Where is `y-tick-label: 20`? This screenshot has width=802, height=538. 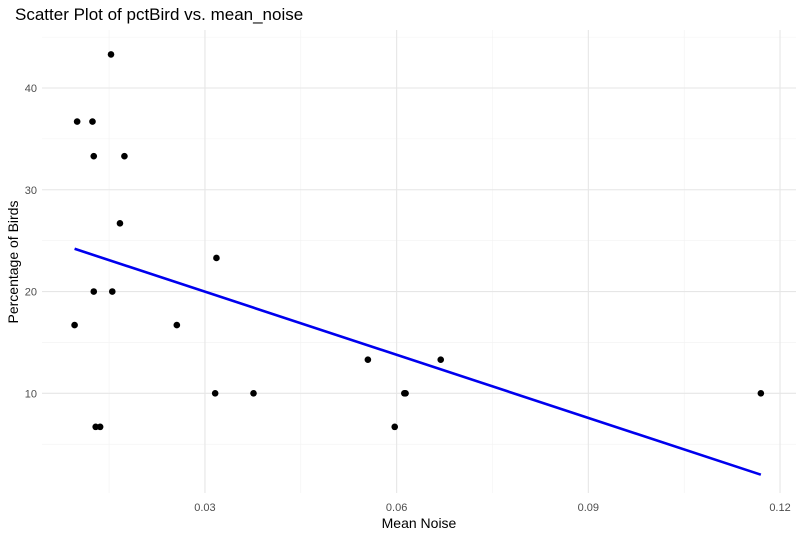
y-tick-label: 20 is located at coordinates (31, 293).